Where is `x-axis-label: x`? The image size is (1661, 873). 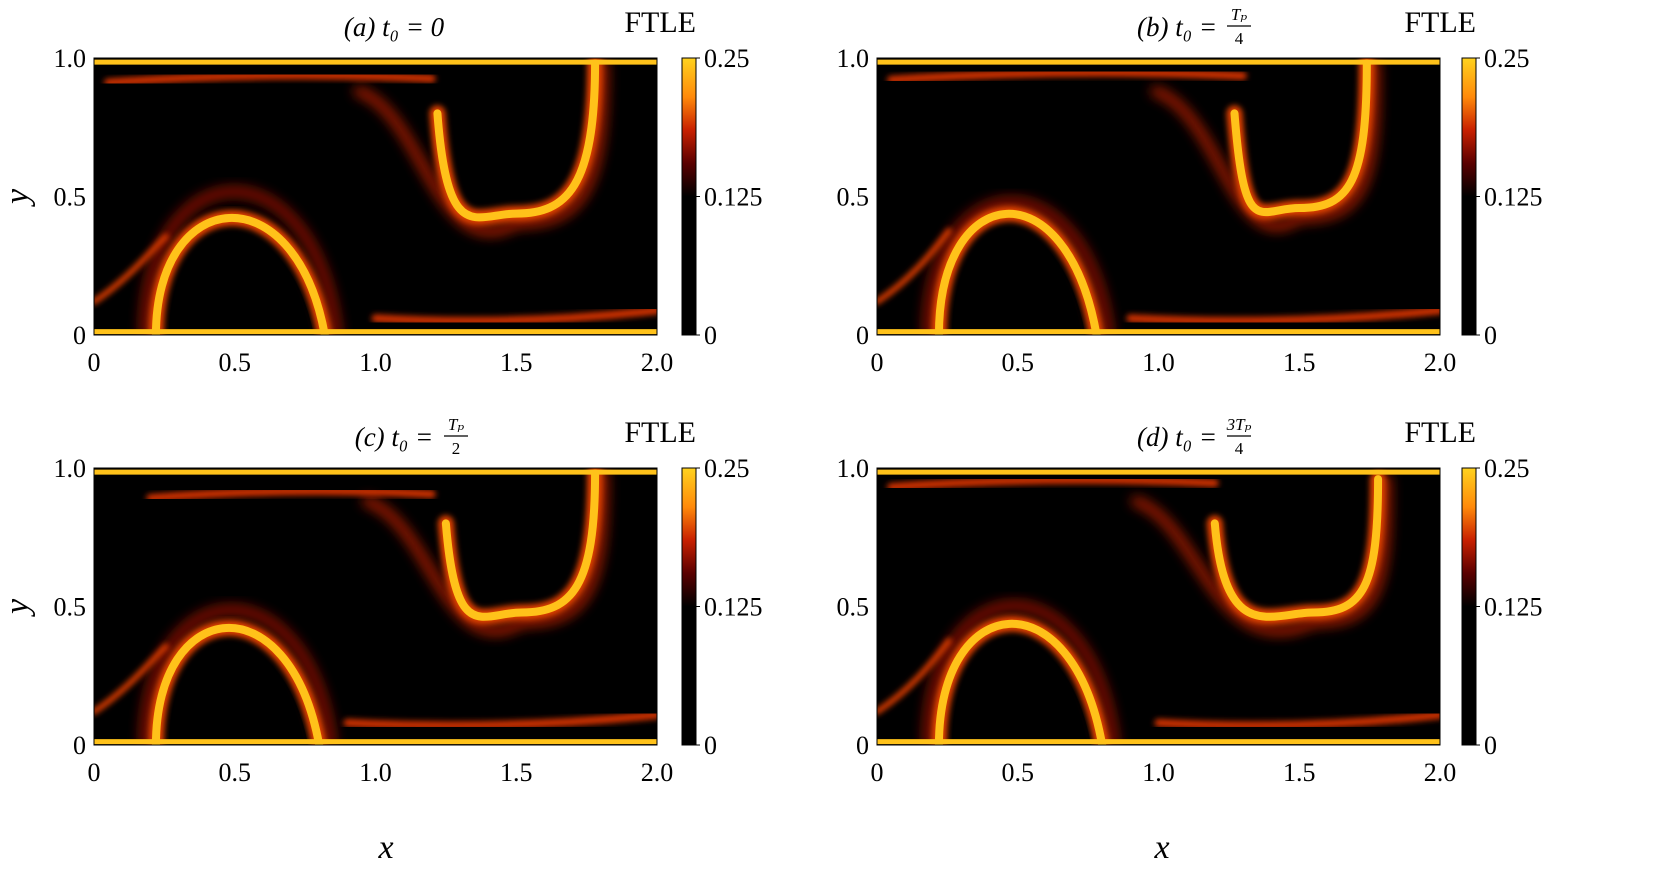
x-axis-label: x is located at coordinates (385, 847).